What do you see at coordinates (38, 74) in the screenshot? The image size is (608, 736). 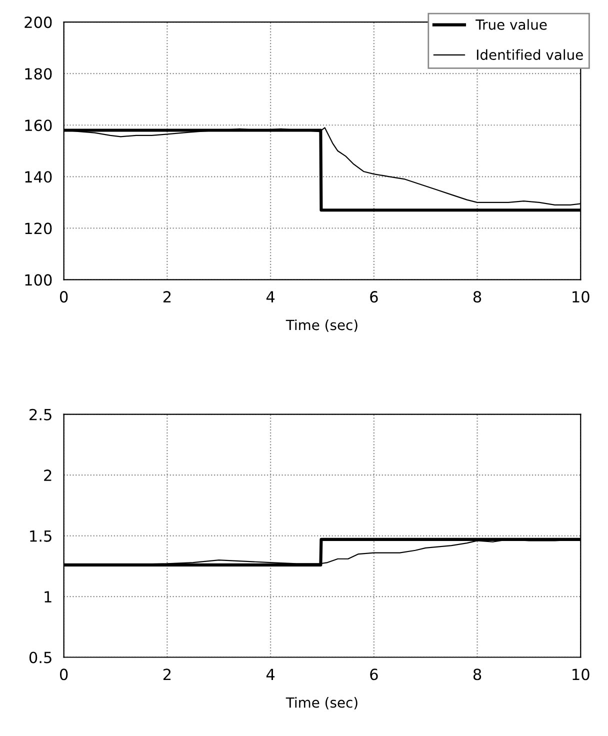 I see `y-tick-label: 180` at bounding box center [38, 74].